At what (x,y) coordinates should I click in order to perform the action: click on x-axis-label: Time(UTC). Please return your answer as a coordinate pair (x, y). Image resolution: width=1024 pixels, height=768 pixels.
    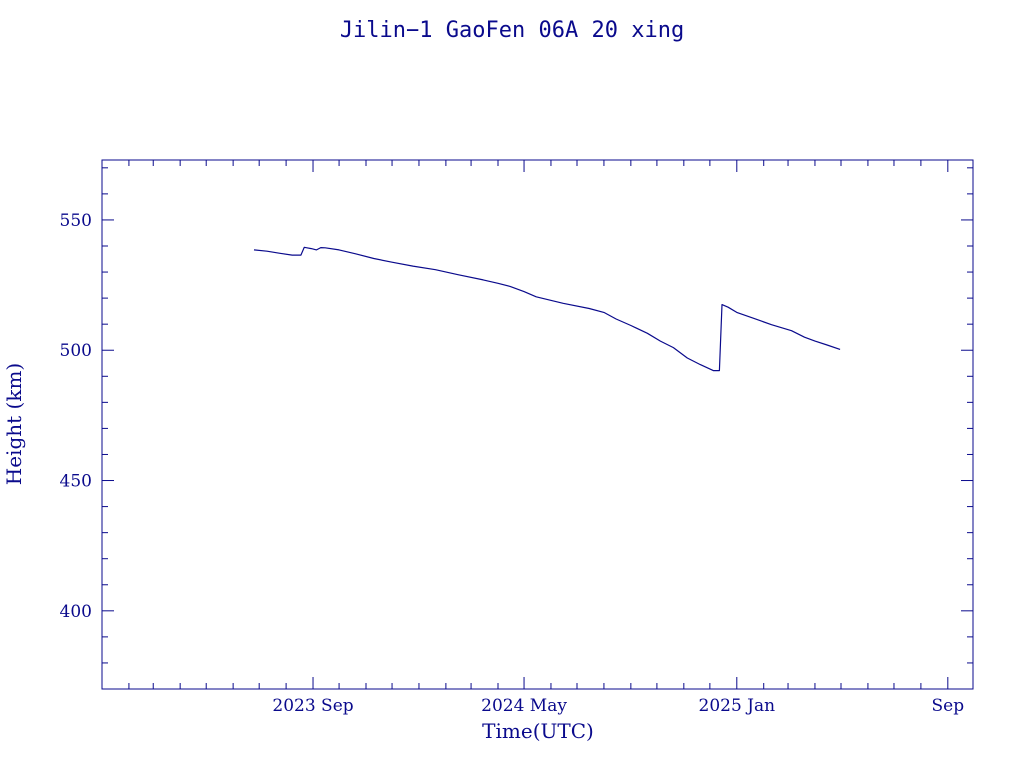
    Looking at the image, I should click on (538, 731).